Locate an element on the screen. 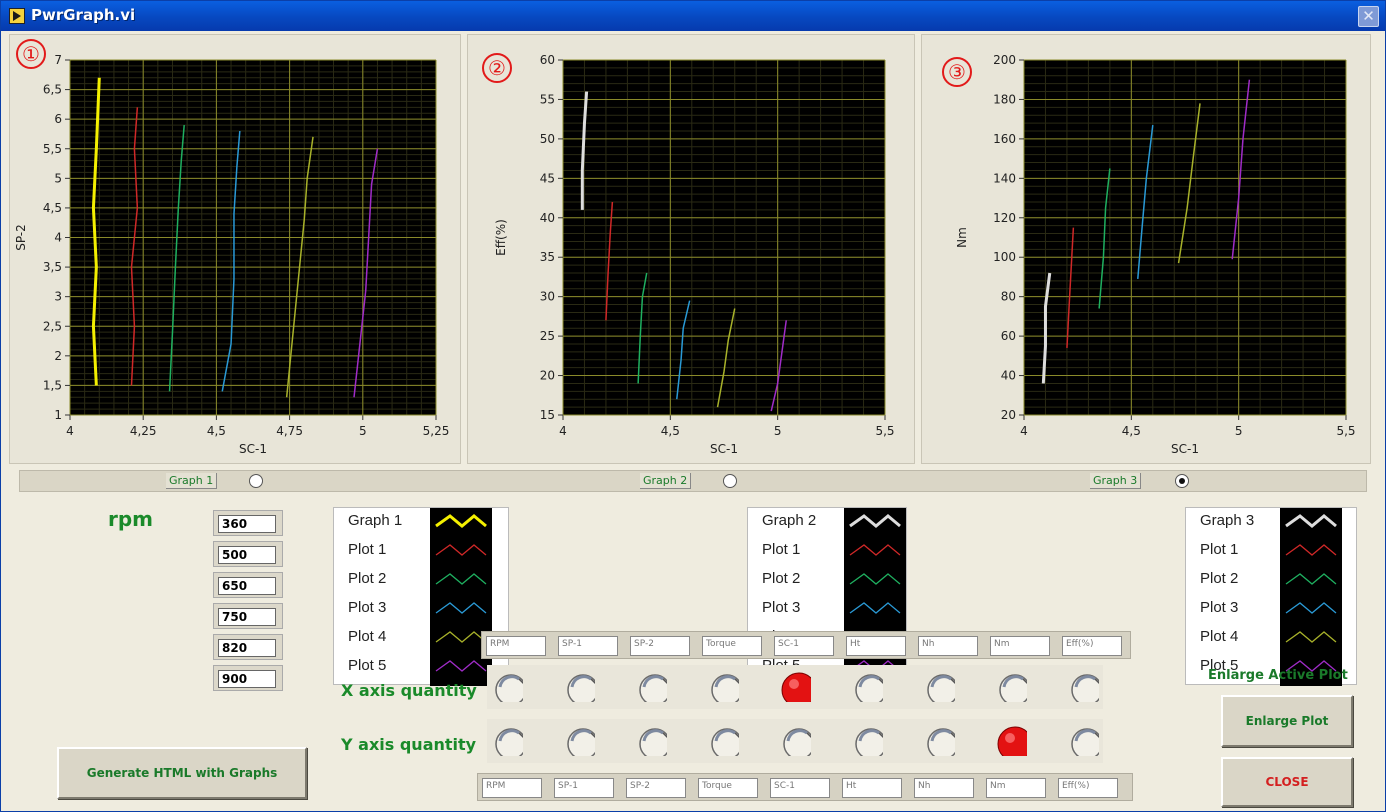 The image size is (1386, 812). graph-3-label: Graph 3 is located at coordinates (1116, 481).